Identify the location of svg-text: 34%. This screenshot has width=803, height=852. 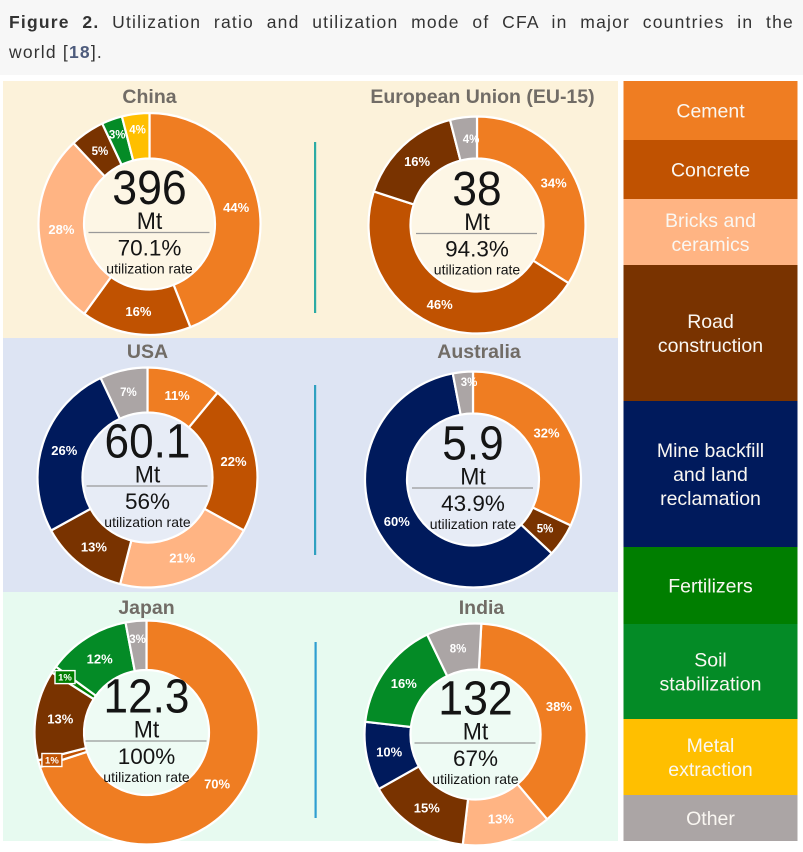
(554, 183).